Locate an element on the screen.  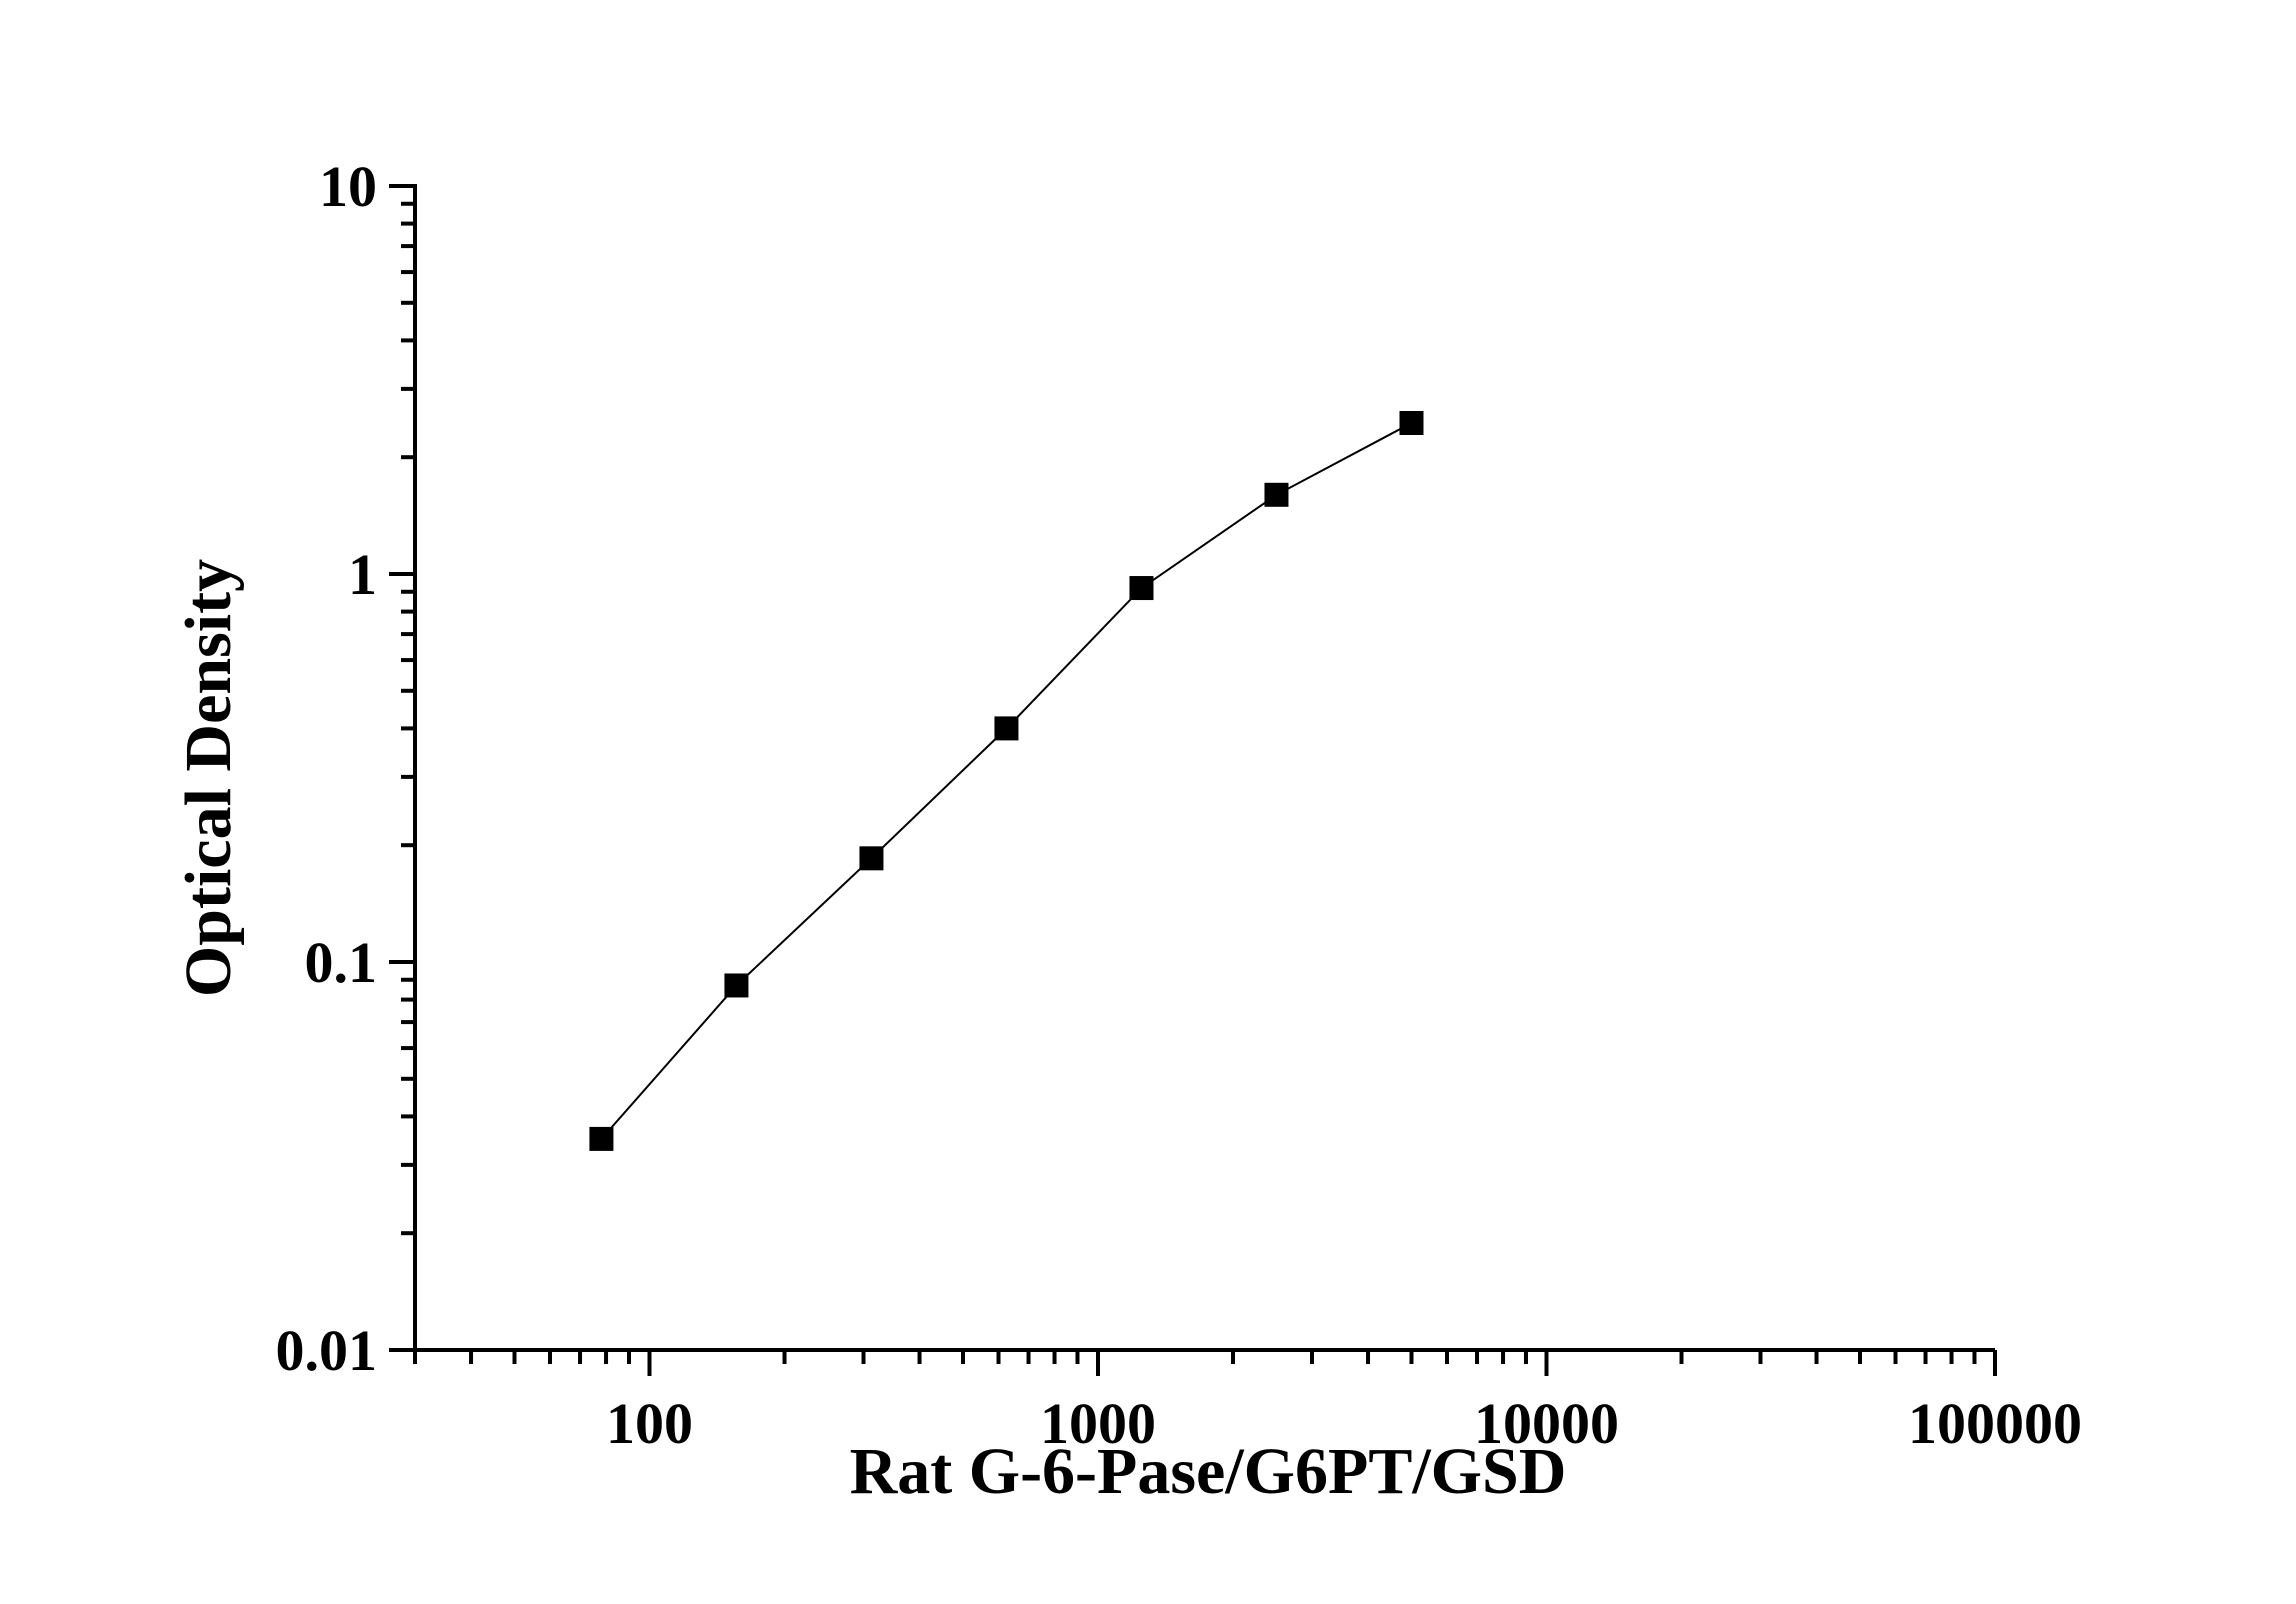
x-axis-title: Rat G-6-Pase/G6PT/GSD is located at coordinates (1208, 1471).